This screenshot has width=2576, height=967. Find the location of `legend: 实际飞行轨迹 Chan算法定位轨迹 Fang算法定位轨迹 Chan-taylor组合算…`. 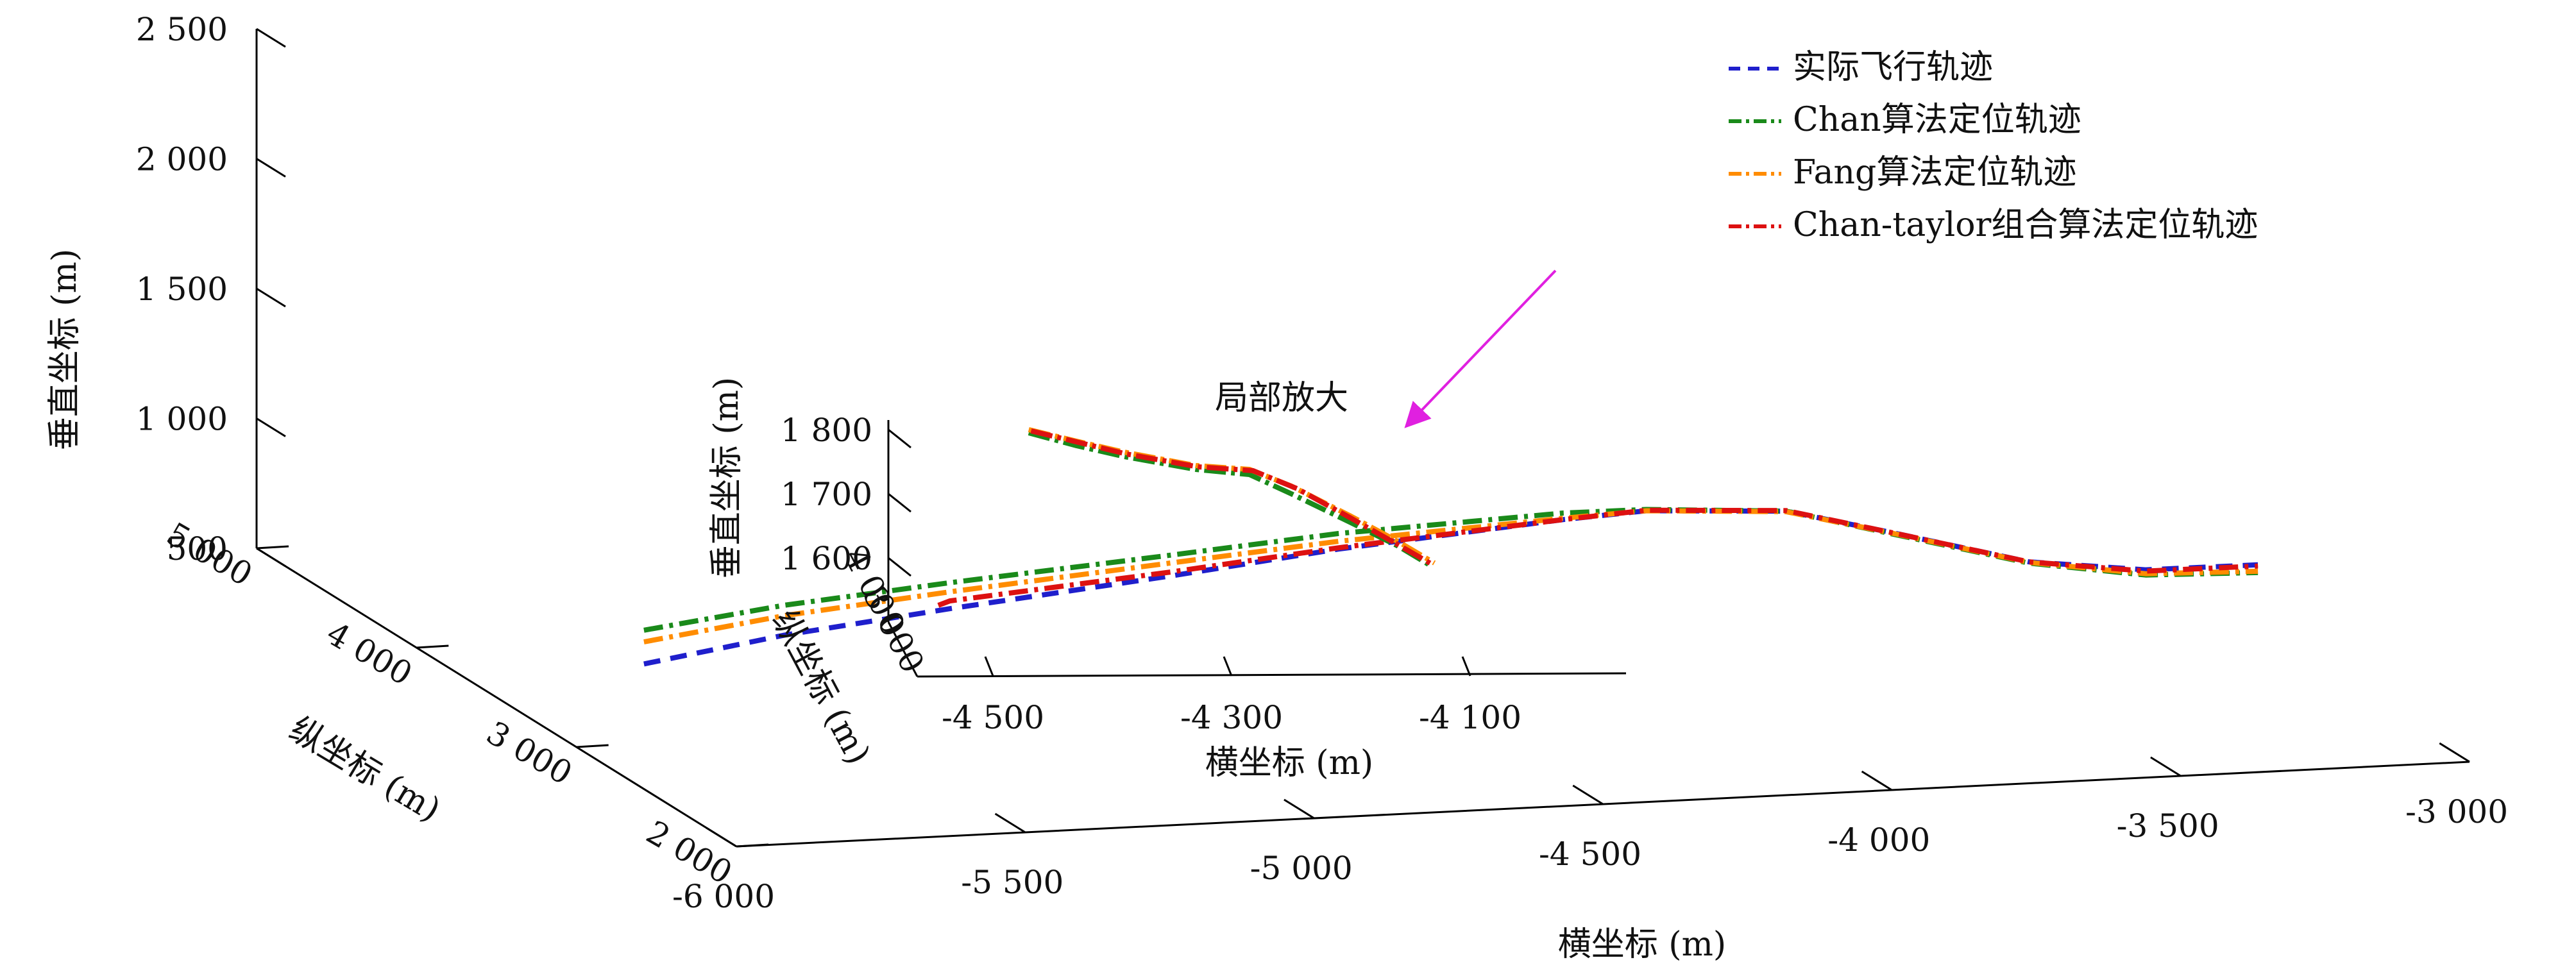

legend: 实际飞行轨迹 Chan算法定位轨迹 Fang算法定位轨迹 Chan-taylor组合算… is located at coordinates (1993, 146).